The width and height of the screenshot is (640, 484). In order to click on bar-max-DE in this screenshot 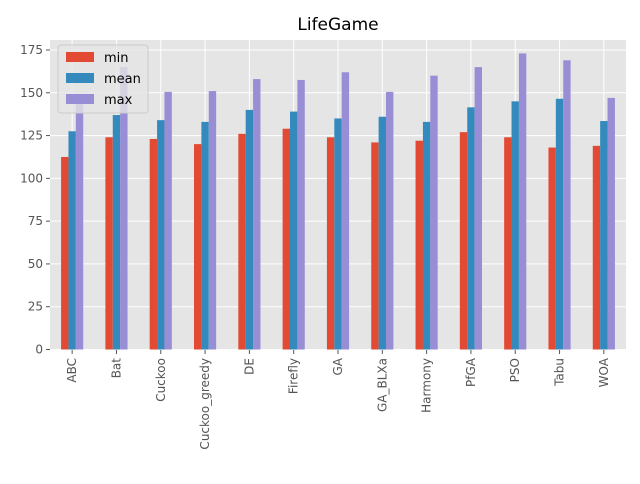, I will do `click(257, 214)`.